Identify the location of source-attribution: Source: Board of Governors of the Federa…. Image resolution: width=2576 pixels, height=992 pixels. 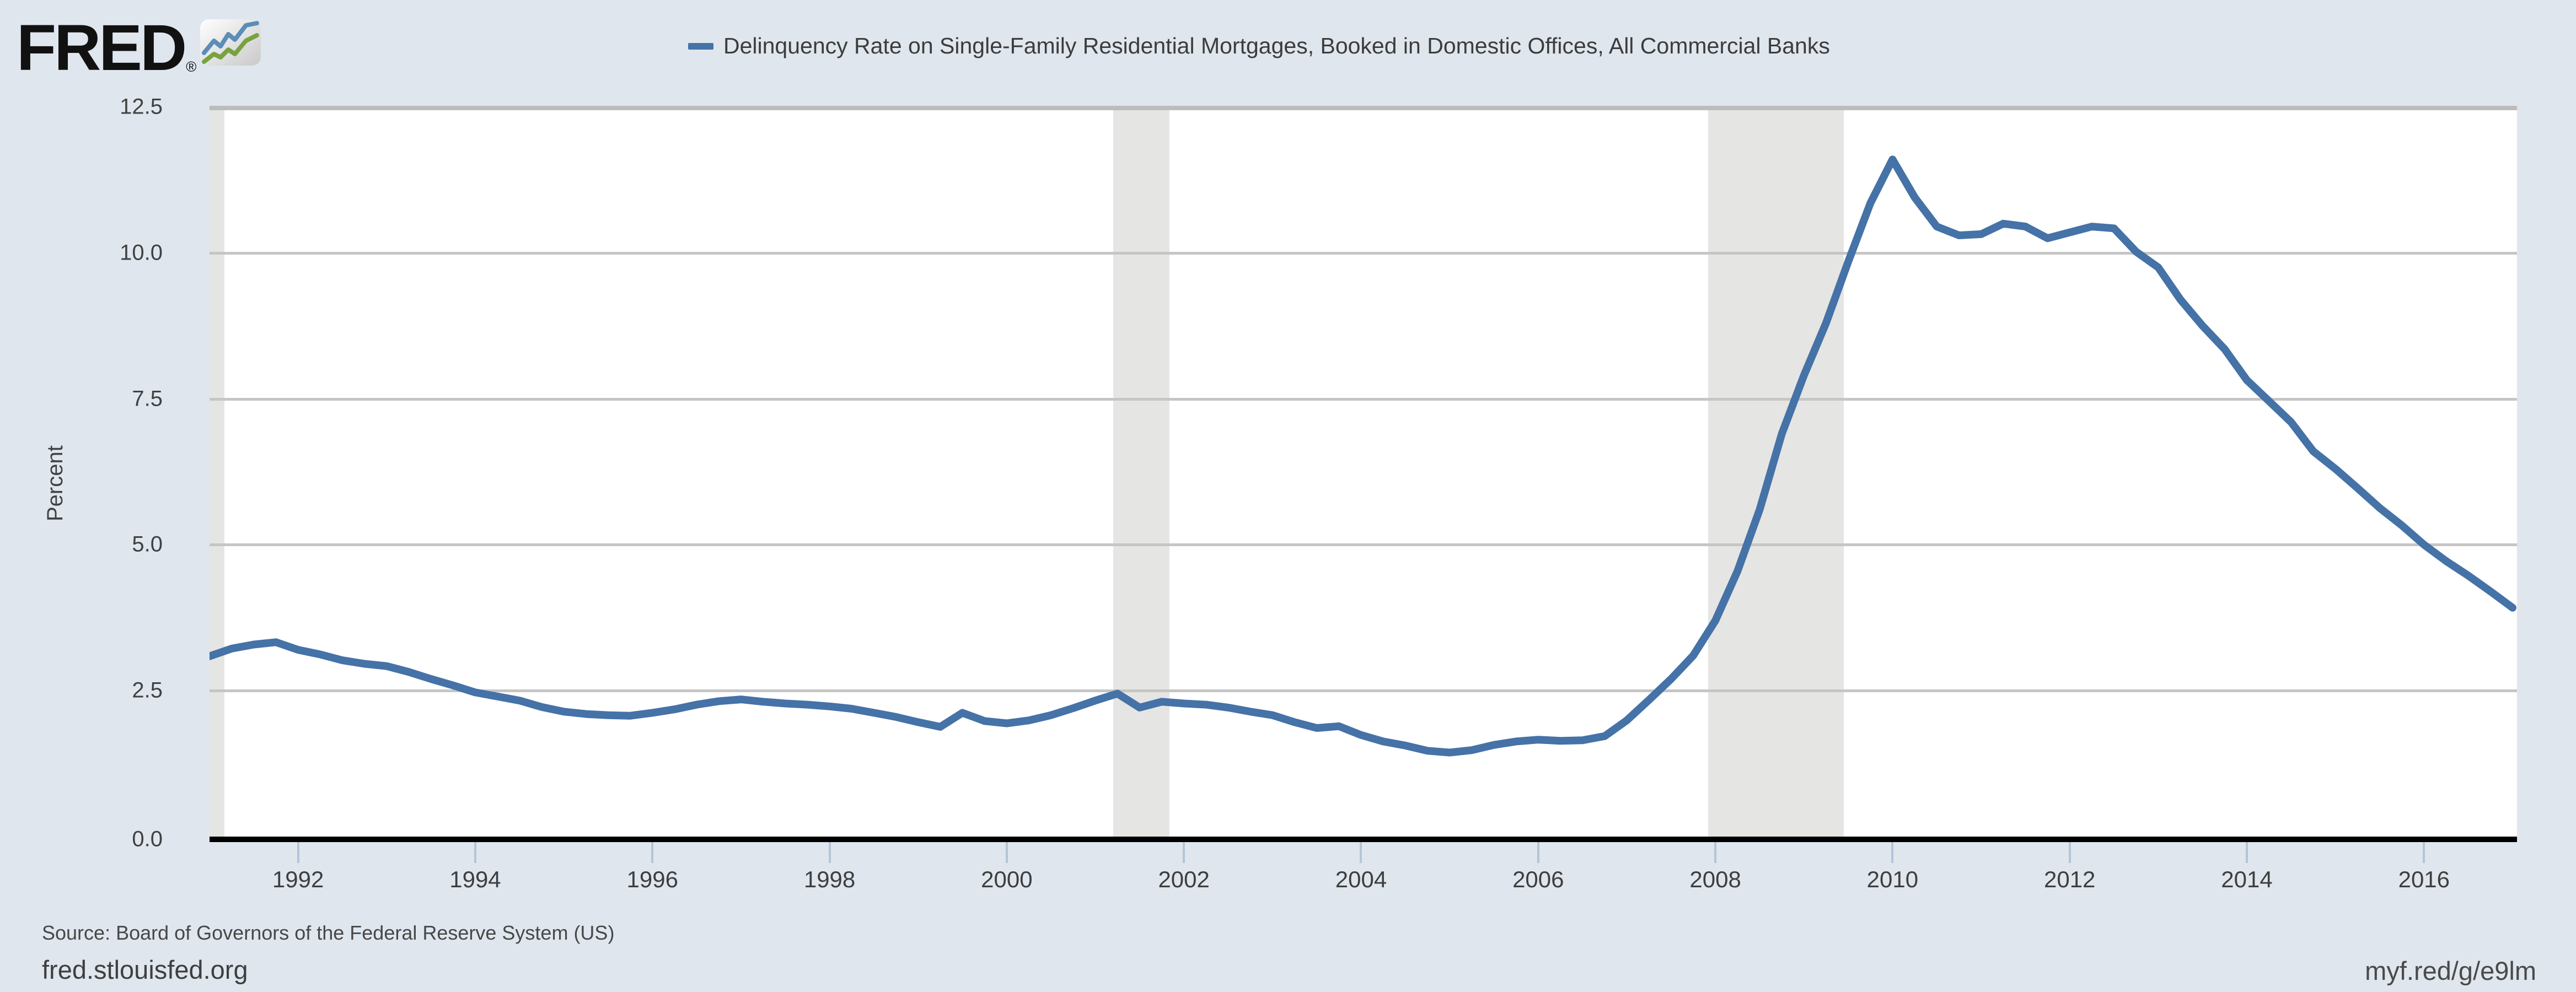
(328, 932).